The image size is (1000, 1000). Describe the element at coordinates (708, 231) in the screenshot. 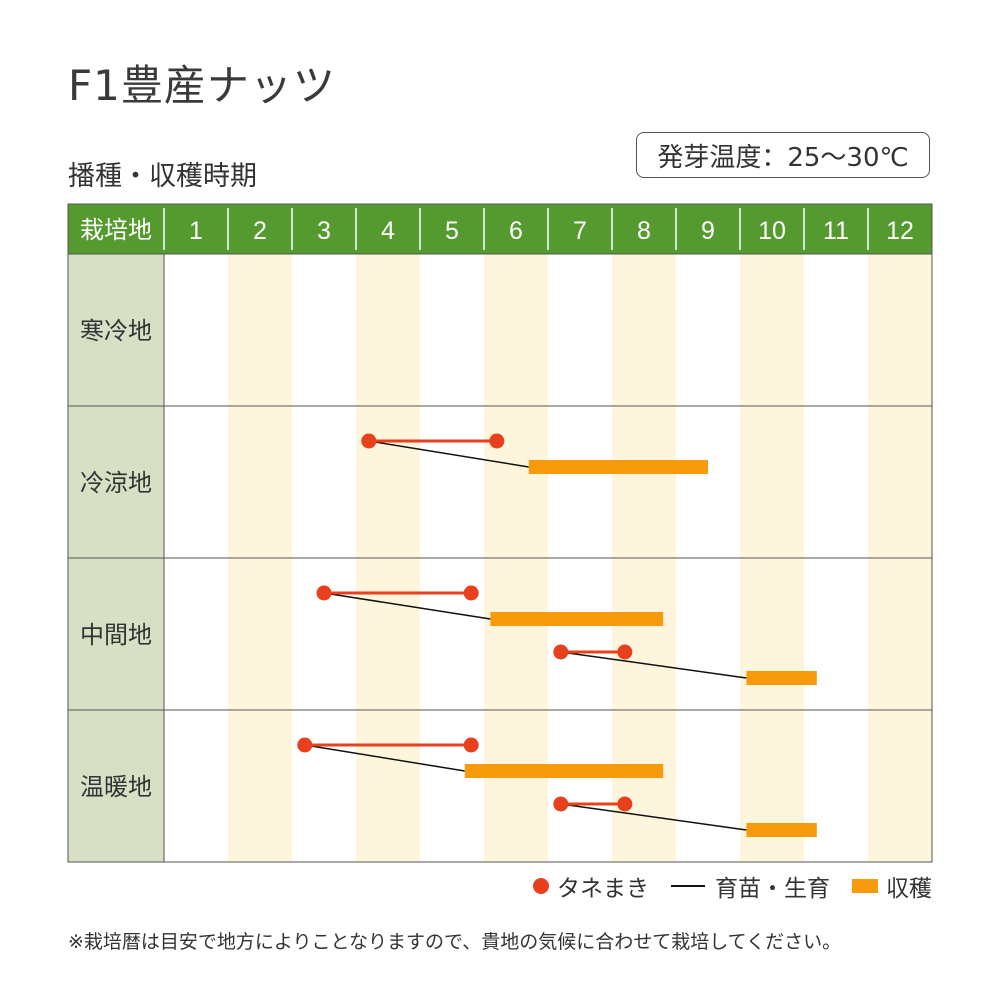

I see `month-label-9: 9` at that location.